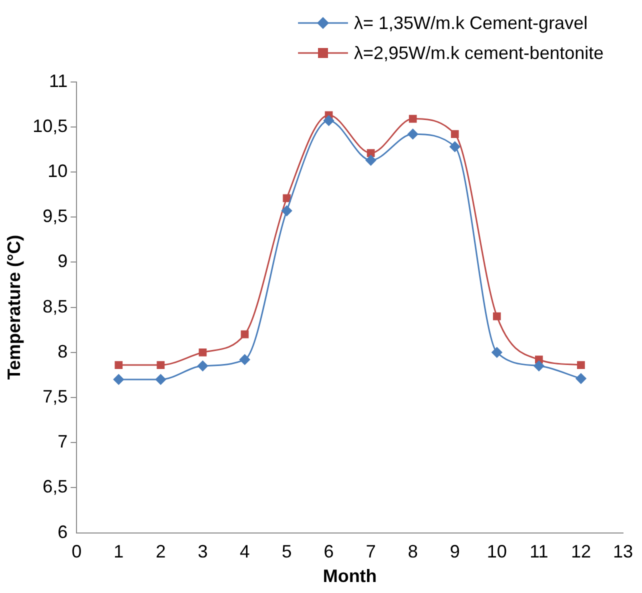  I want to click on y-tick-label: 10,5, so click(50, 126).